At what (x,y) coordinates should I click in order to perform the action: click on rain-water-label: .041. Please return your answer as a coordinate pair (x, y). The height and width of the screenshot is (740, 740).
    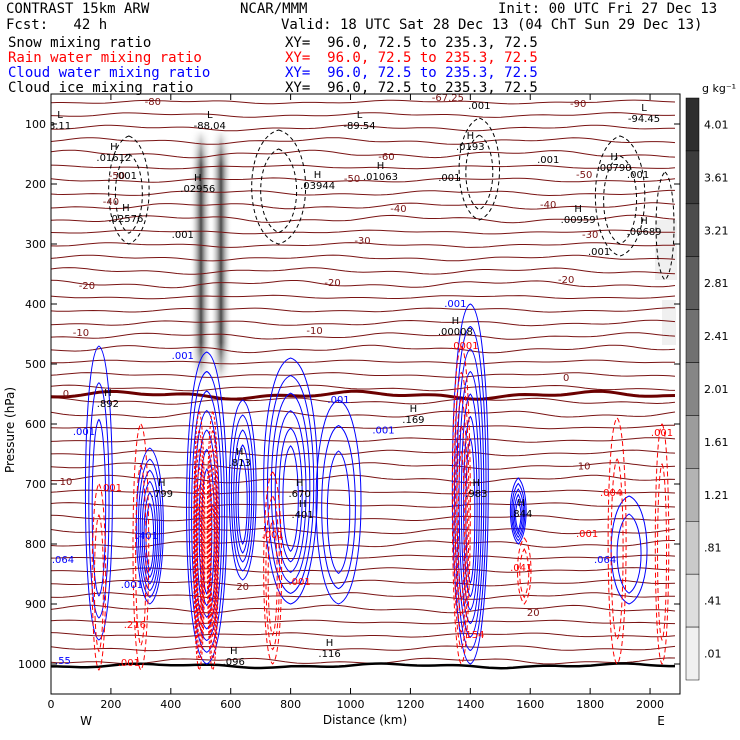
    Looking at the image, I should click on (521, 568).